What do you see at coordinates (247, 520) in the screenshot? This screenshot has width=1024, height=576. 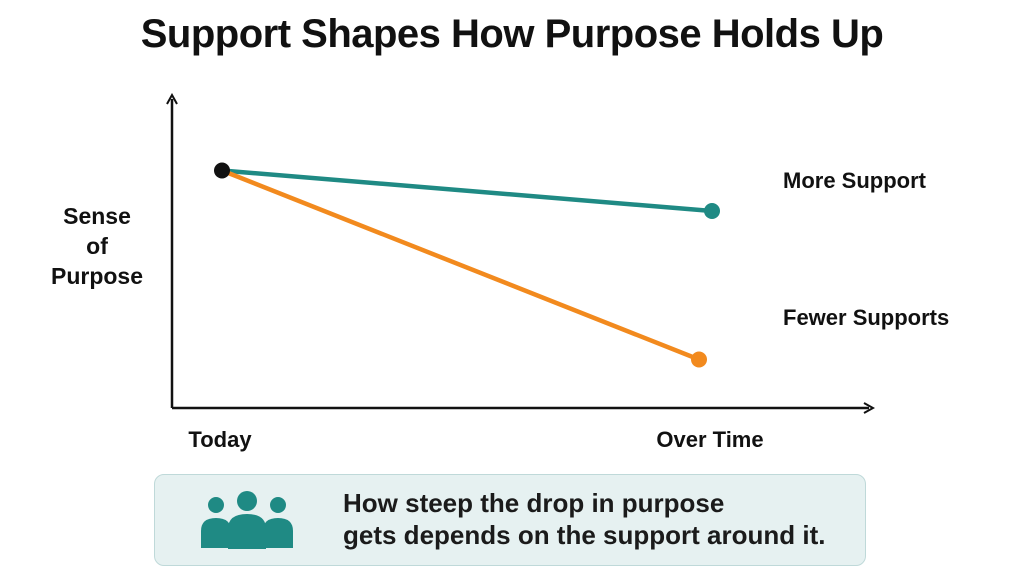 I see `people-group-icon` at bounding box center [247, 520].